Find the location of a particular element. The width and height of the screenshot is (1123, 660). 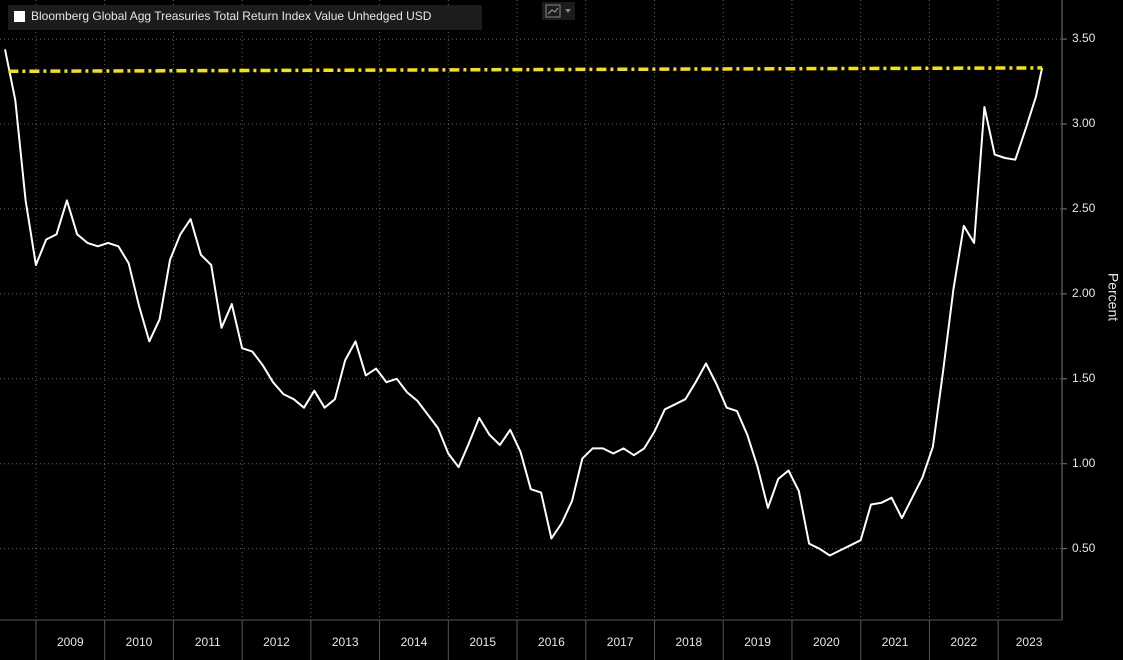

x-tick-label: 2020 is located at coordinates (826, 642).